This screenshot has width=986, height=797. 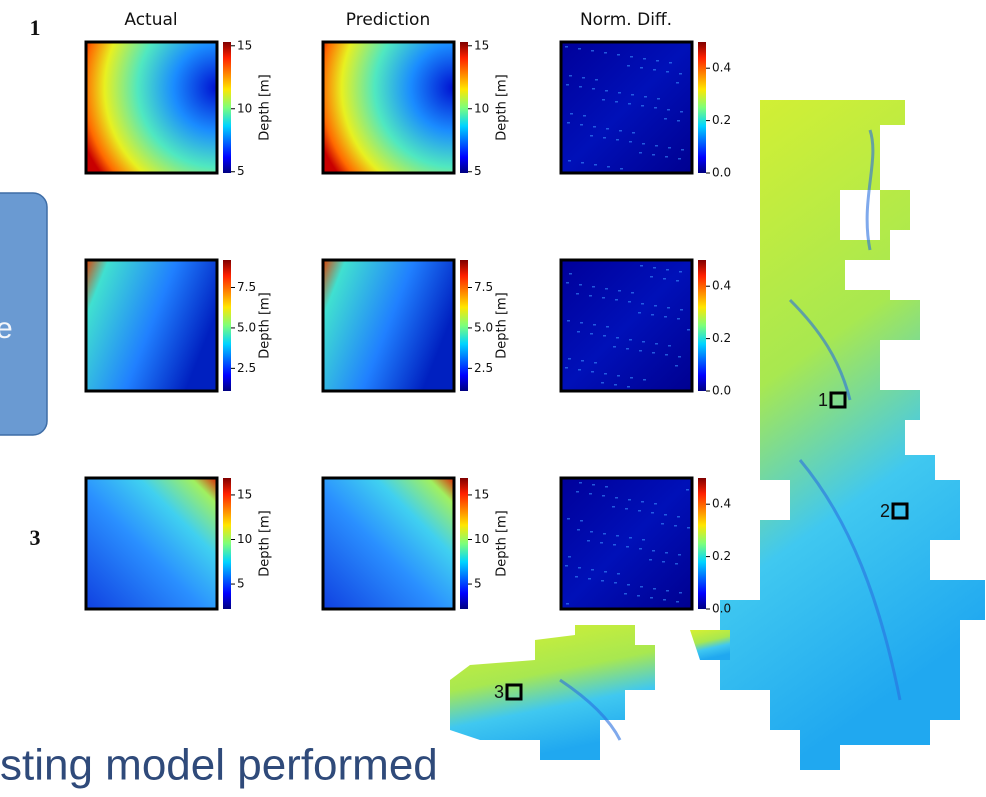 What do you see at coordinates (481, 494) in the screenshot?
I see `colorbar-tick-label: 15` at bounding box center [481, 494].